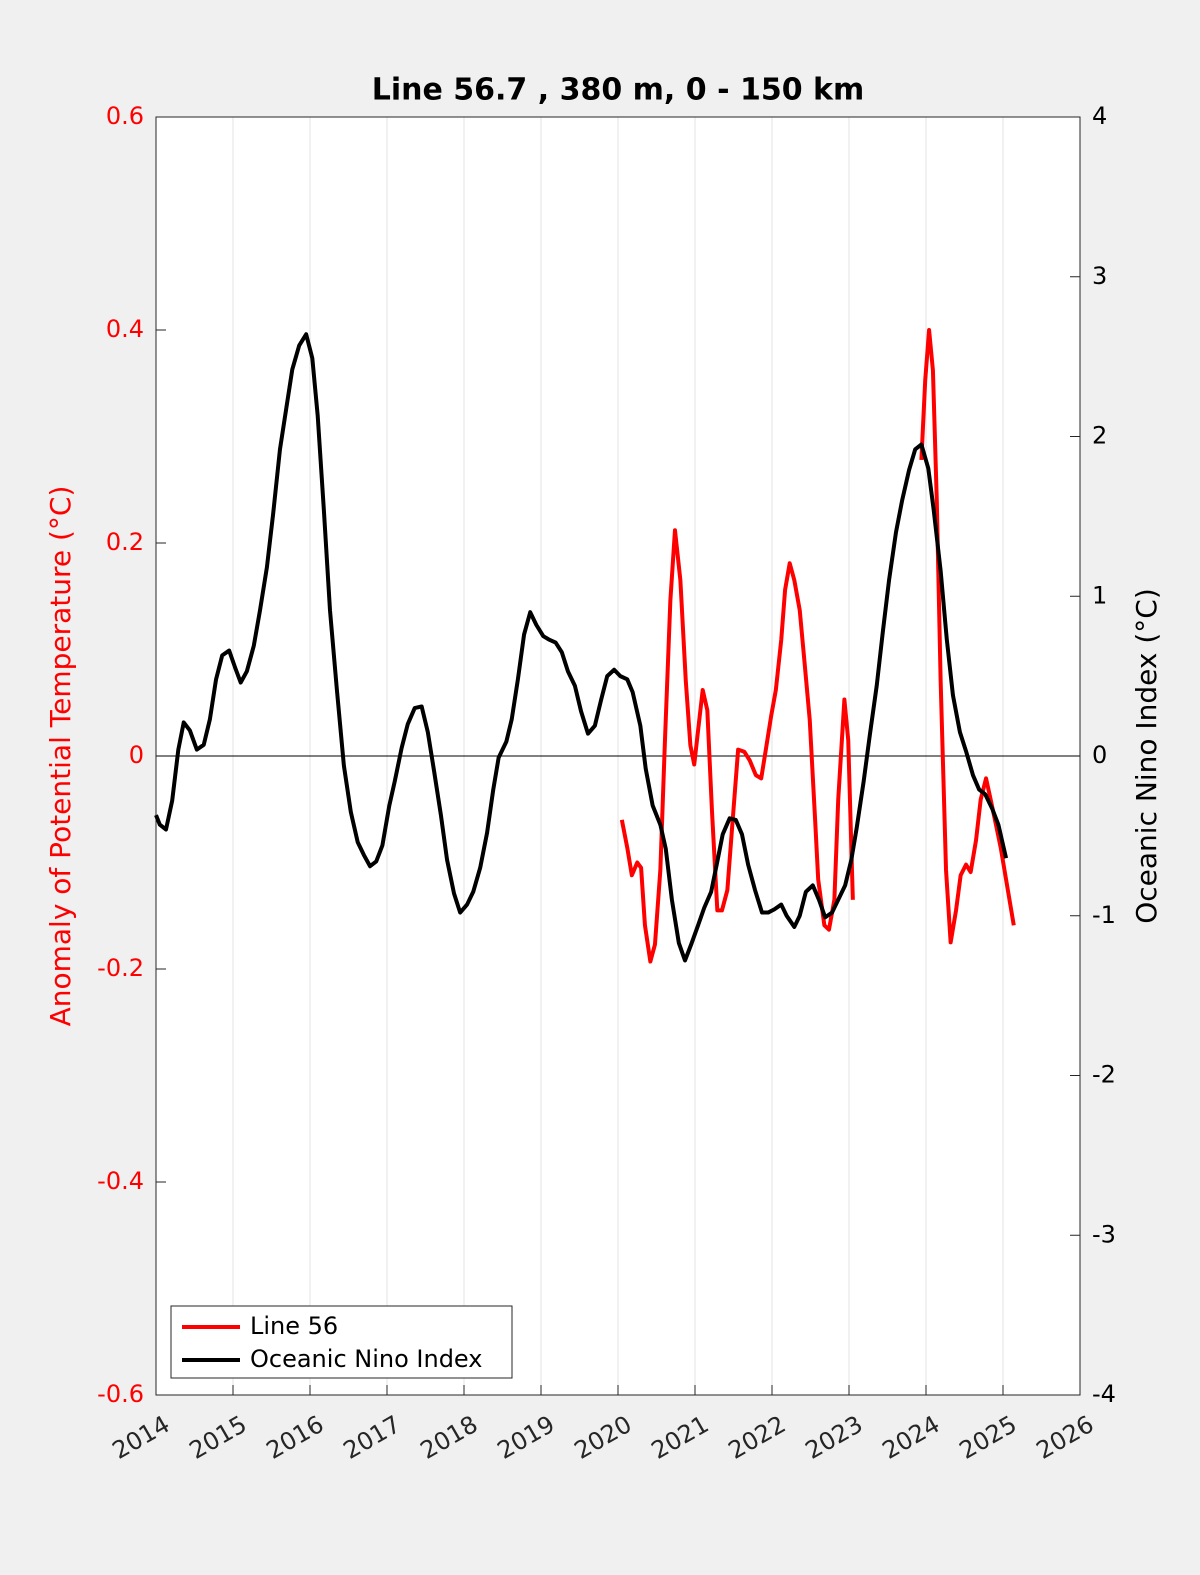 This screenshot has width=1200, height=1575. What do you see at coordinates (1099, 276) in the screenshot?
I see `y2-tick-label: 3` at bounding box center [1099, 276].